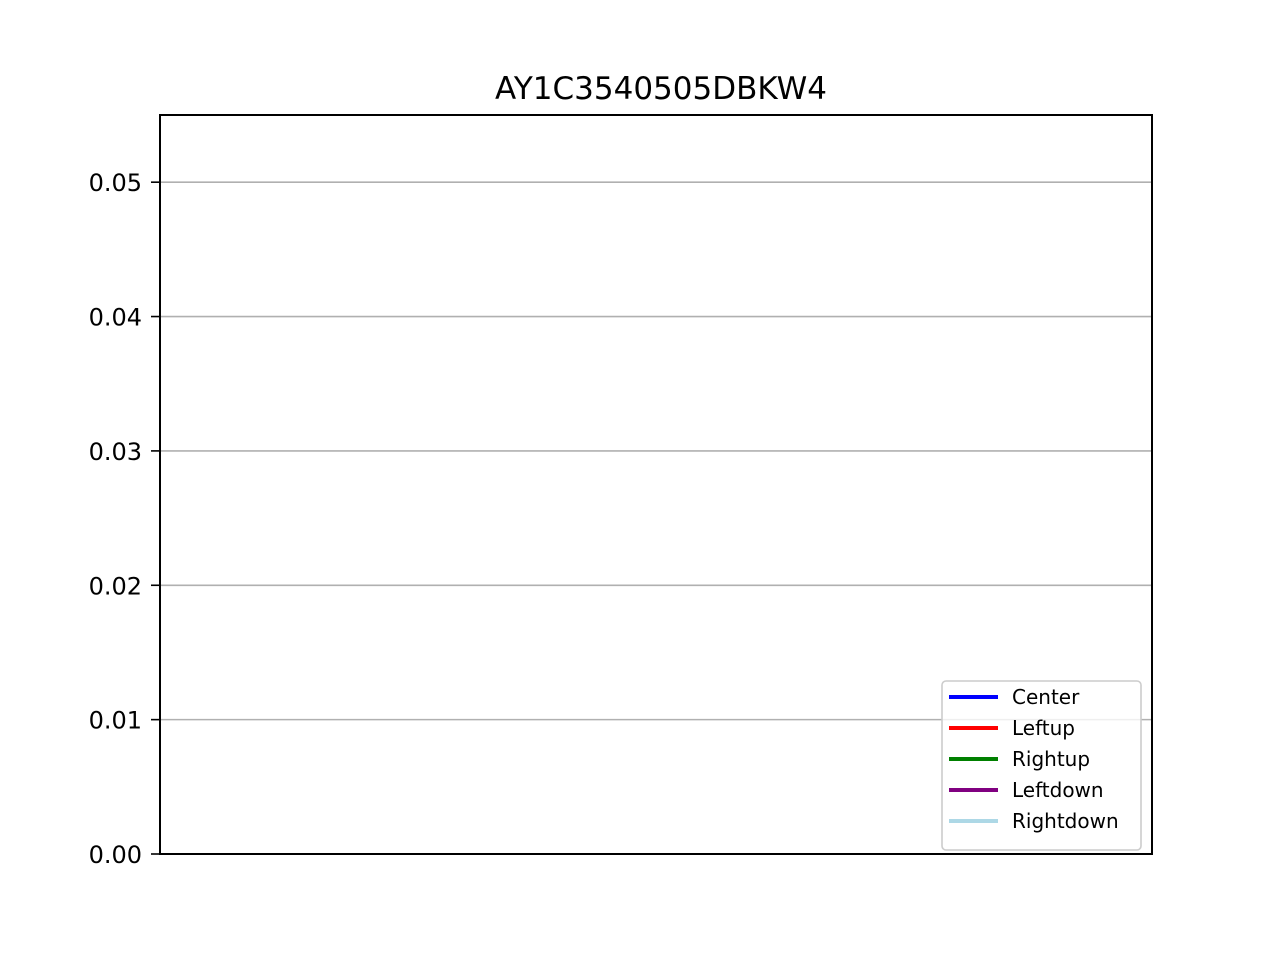  Describe the element at coordinates (115, 721) in the screenshot. I see `y-tick-label: 0.01` at that location.